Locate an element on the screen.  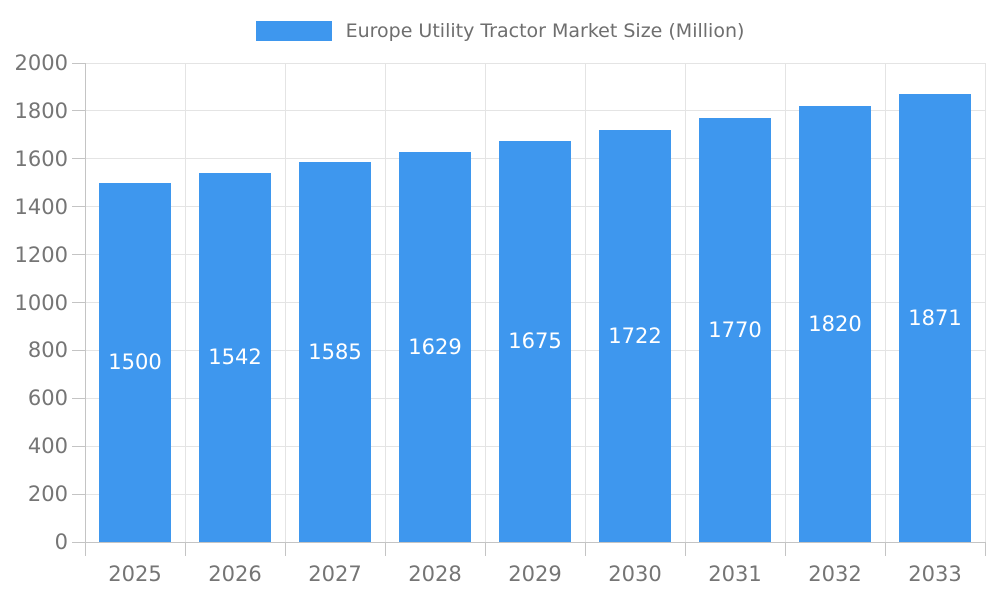
bar-value-2027: 1585 is located at coordinates (335, 352).